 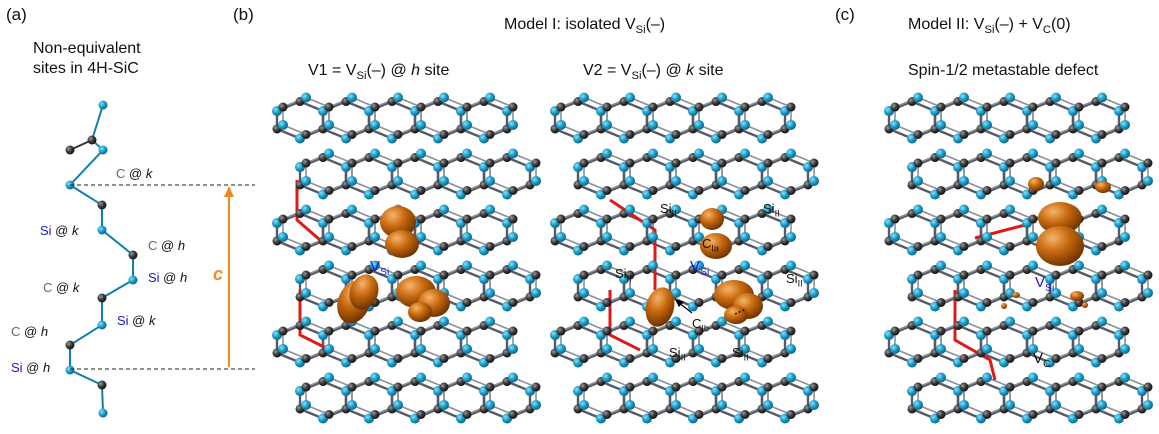 What do you see at coordinates (166, 245) in the screenshot?
I see `site-label: C @ h` at bounding box center [166, 245].